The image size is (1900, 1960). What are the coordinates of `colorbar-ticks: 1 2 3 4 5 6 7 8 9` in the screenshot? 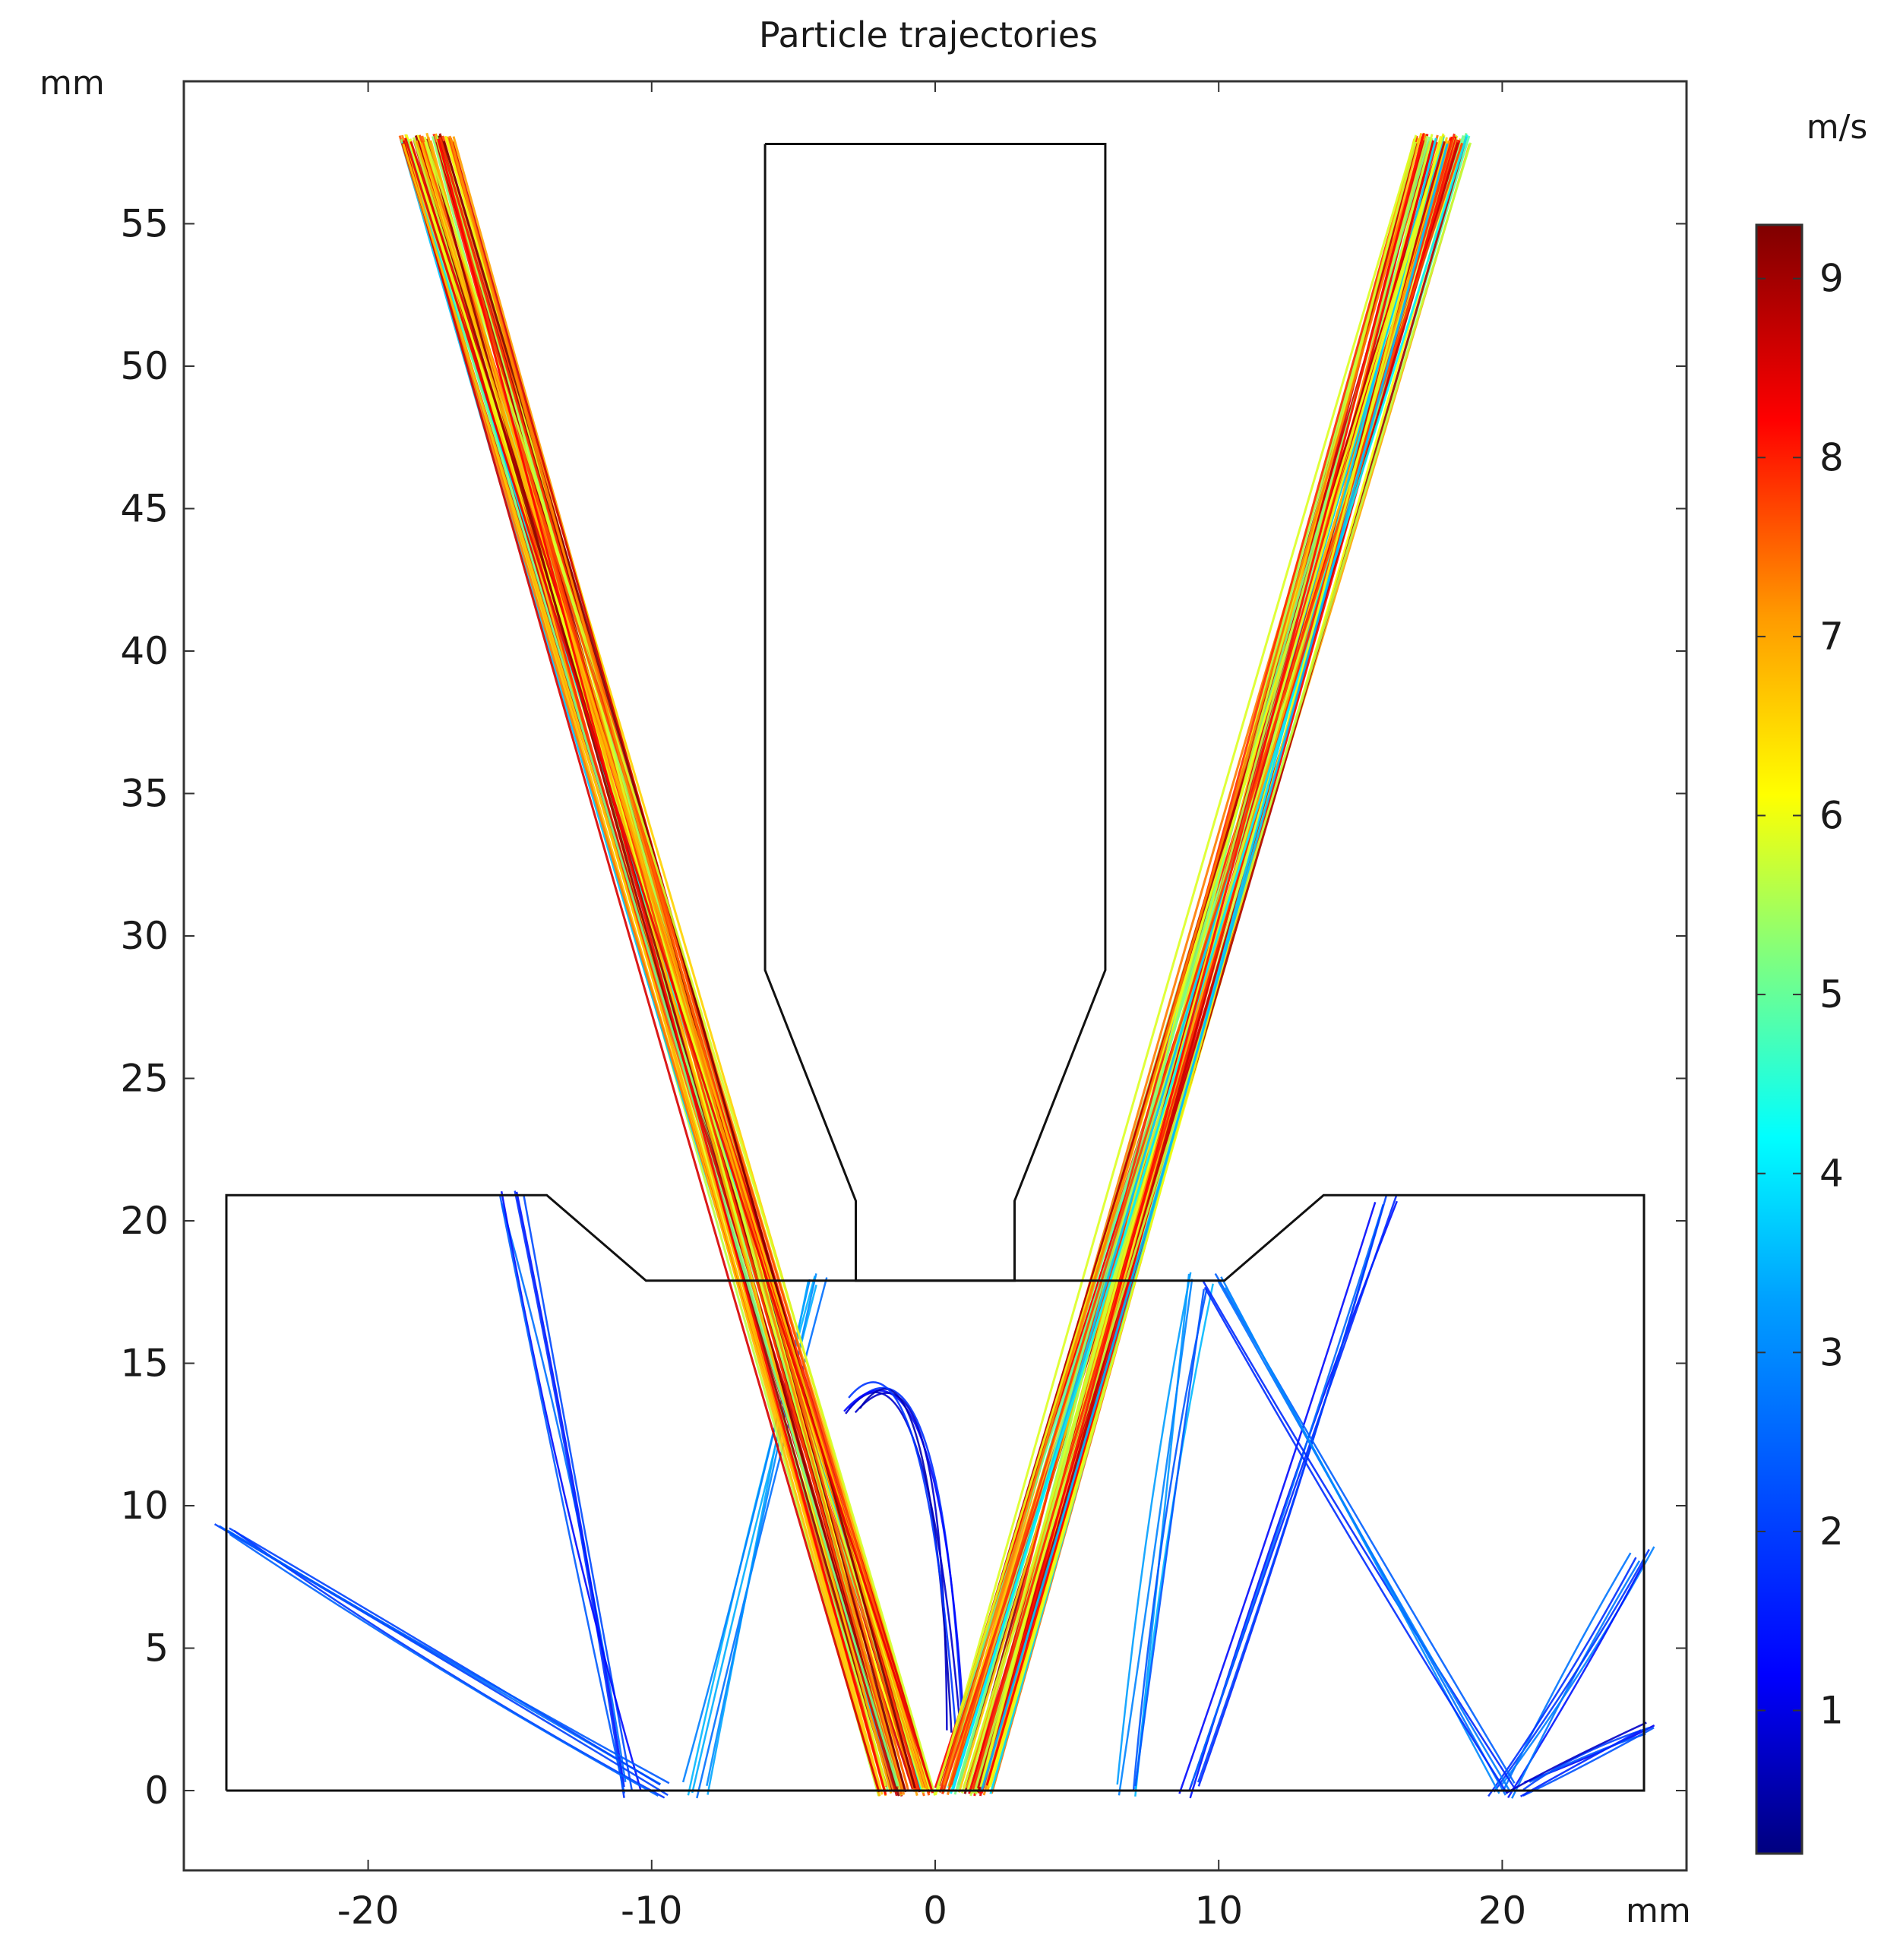 It's located at (1800, 995).